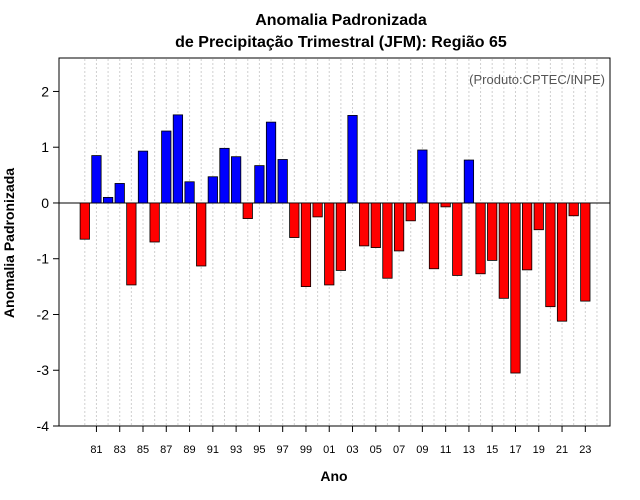 Image resolution: width=640 pixels, height=500 pixels. I want to click on bar-2013, so click(469, 181).